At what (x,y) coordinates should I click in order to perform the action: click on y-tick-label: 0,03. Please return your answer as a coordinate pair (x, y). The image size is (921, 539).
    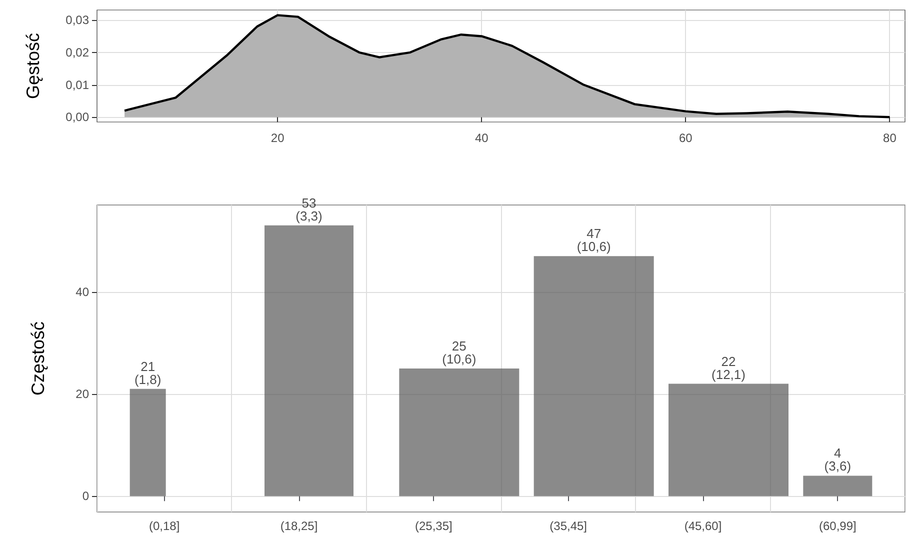
    Looking at the image, I should click on (78, 20).